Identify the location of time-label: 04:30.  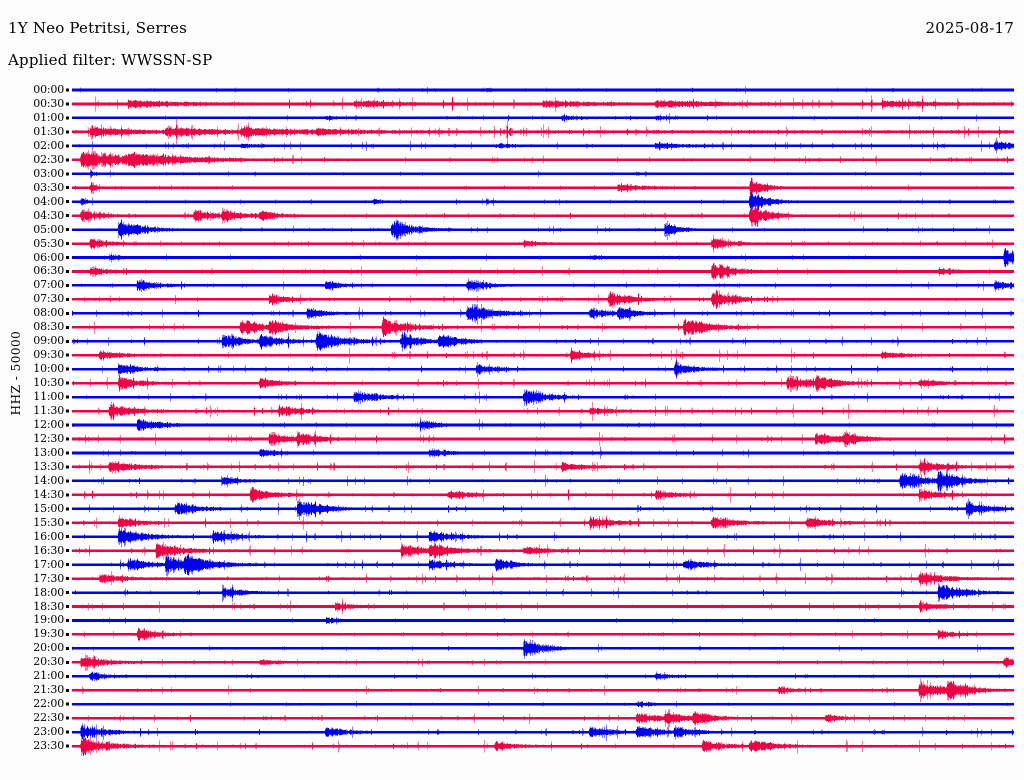
(48, 215).